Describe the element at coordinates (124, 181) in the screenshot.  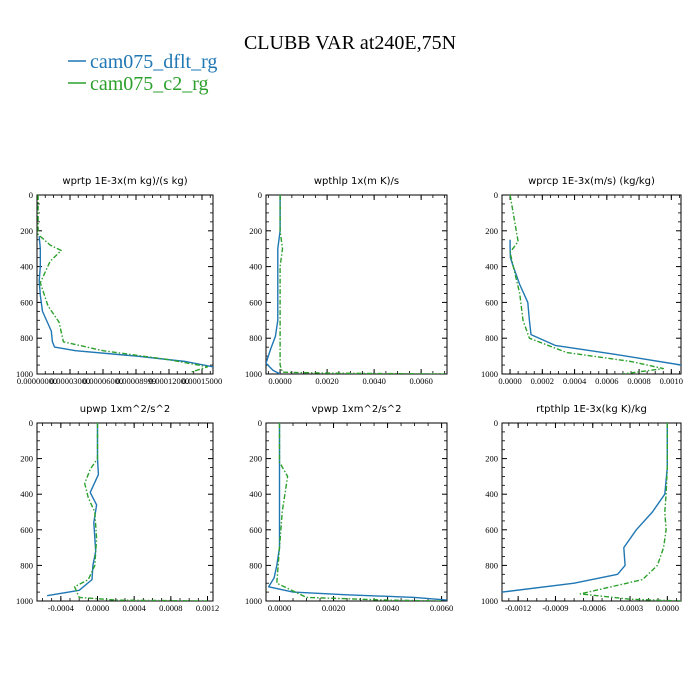
I see `panel-title: wprtp 1E-3x(m kg)/(s kg)` at that location.